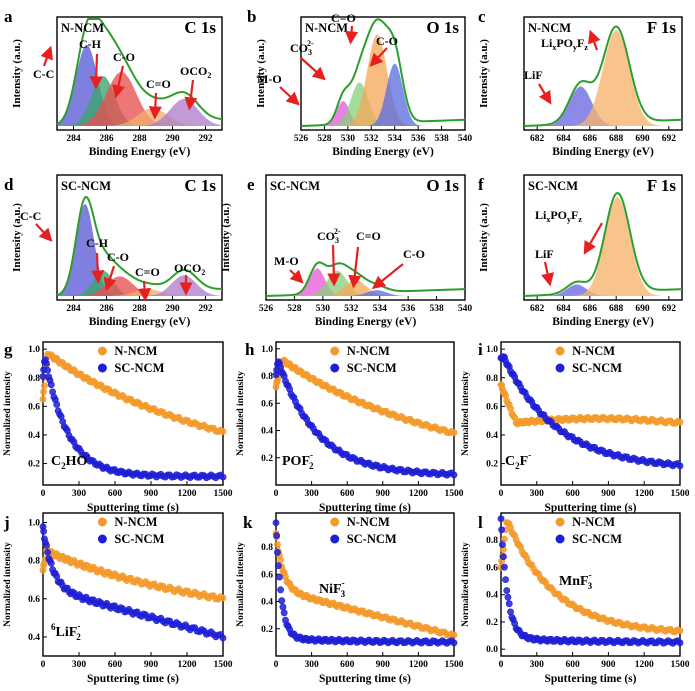 The image size is (695, 691). What do you see at coordinates (139, 309) in the screenshot?
I see `x-tick-label: 288` at bounding box center [139, 309].